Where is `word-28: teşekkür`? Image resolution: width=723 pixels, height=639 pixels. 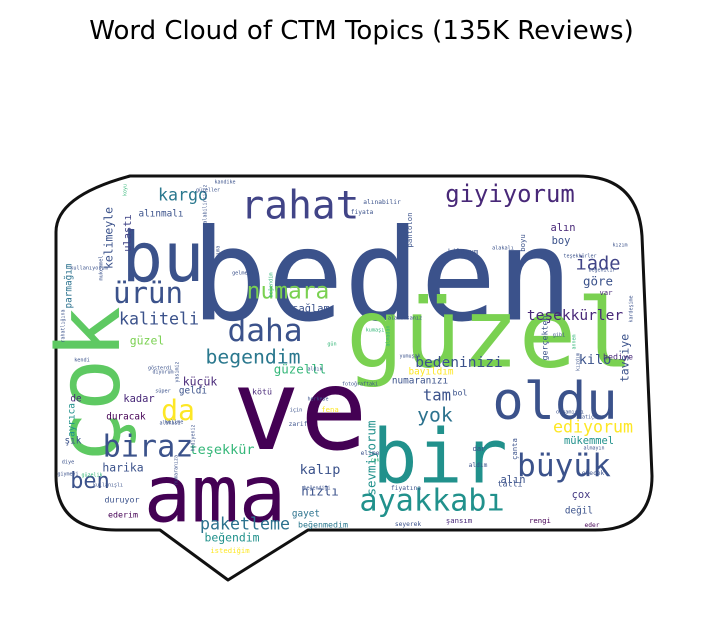 word-28: teşekkür is located at coordinates (221, 450).